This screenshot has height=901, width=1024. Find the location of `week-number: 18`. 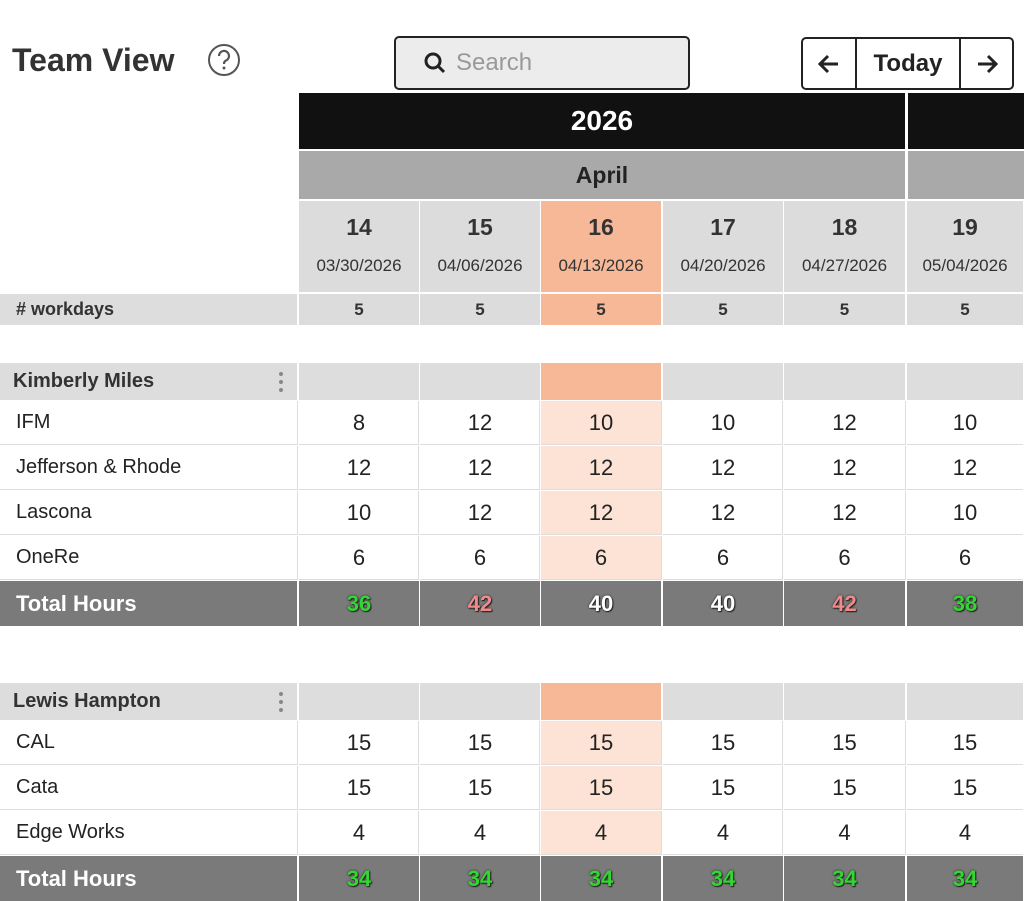

week-number: 18 is located at coordinates (844, 226).